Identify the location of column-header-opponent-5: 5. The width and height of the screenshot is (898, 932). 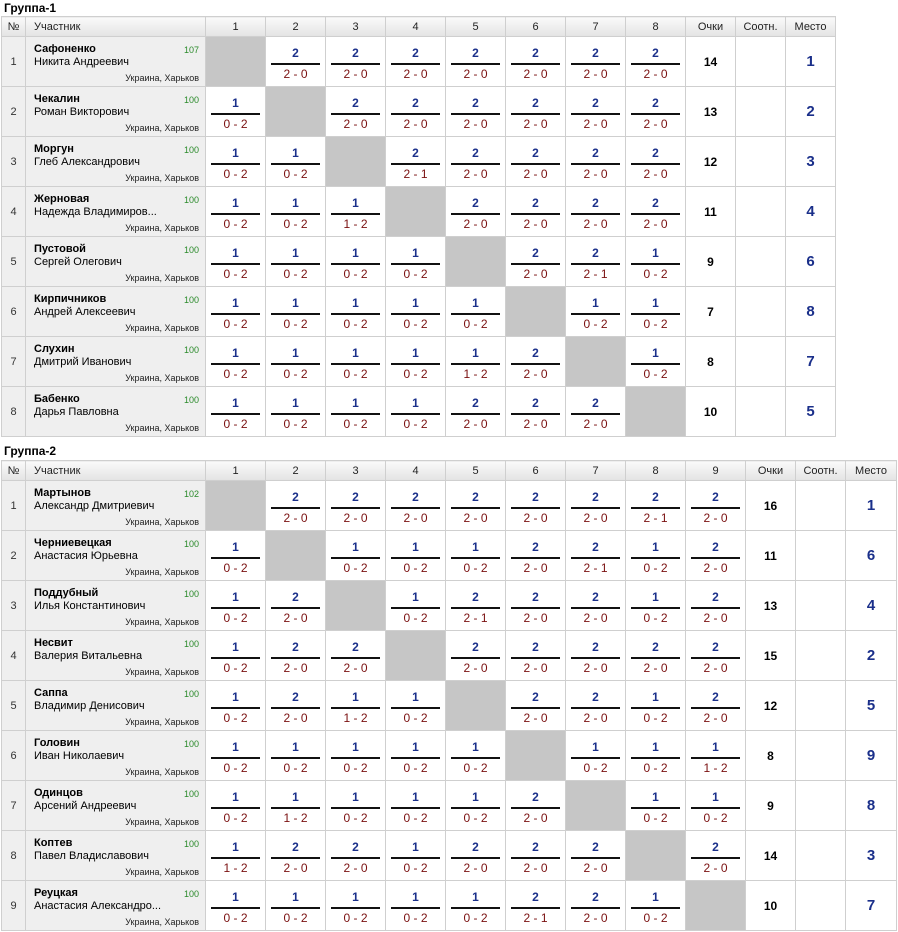
(475, 26).